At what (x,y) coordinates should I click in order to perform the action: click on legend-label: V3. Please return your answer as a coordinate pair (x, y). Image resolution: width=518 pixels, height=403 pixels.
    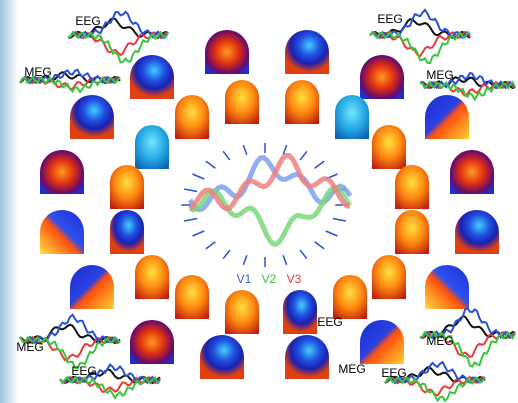
    Looking at the image, I should click on (294, 279).